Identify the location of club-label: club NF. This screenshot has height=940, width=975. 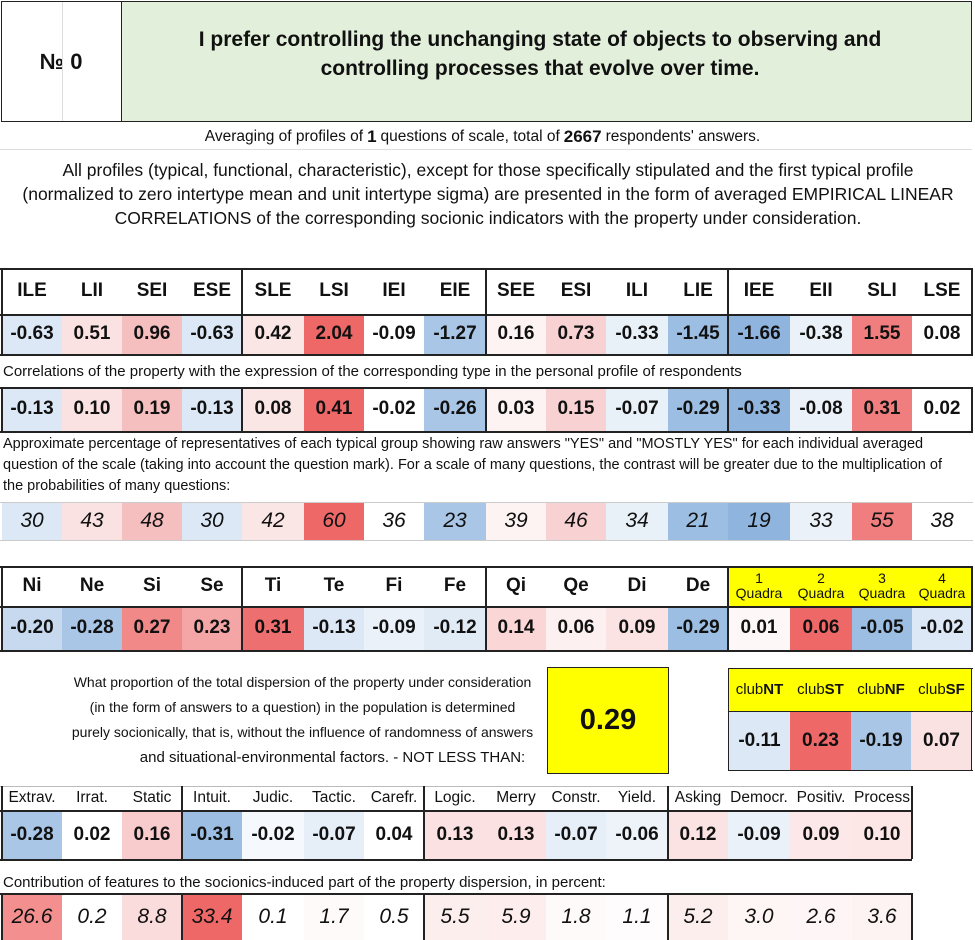
(881, 689).